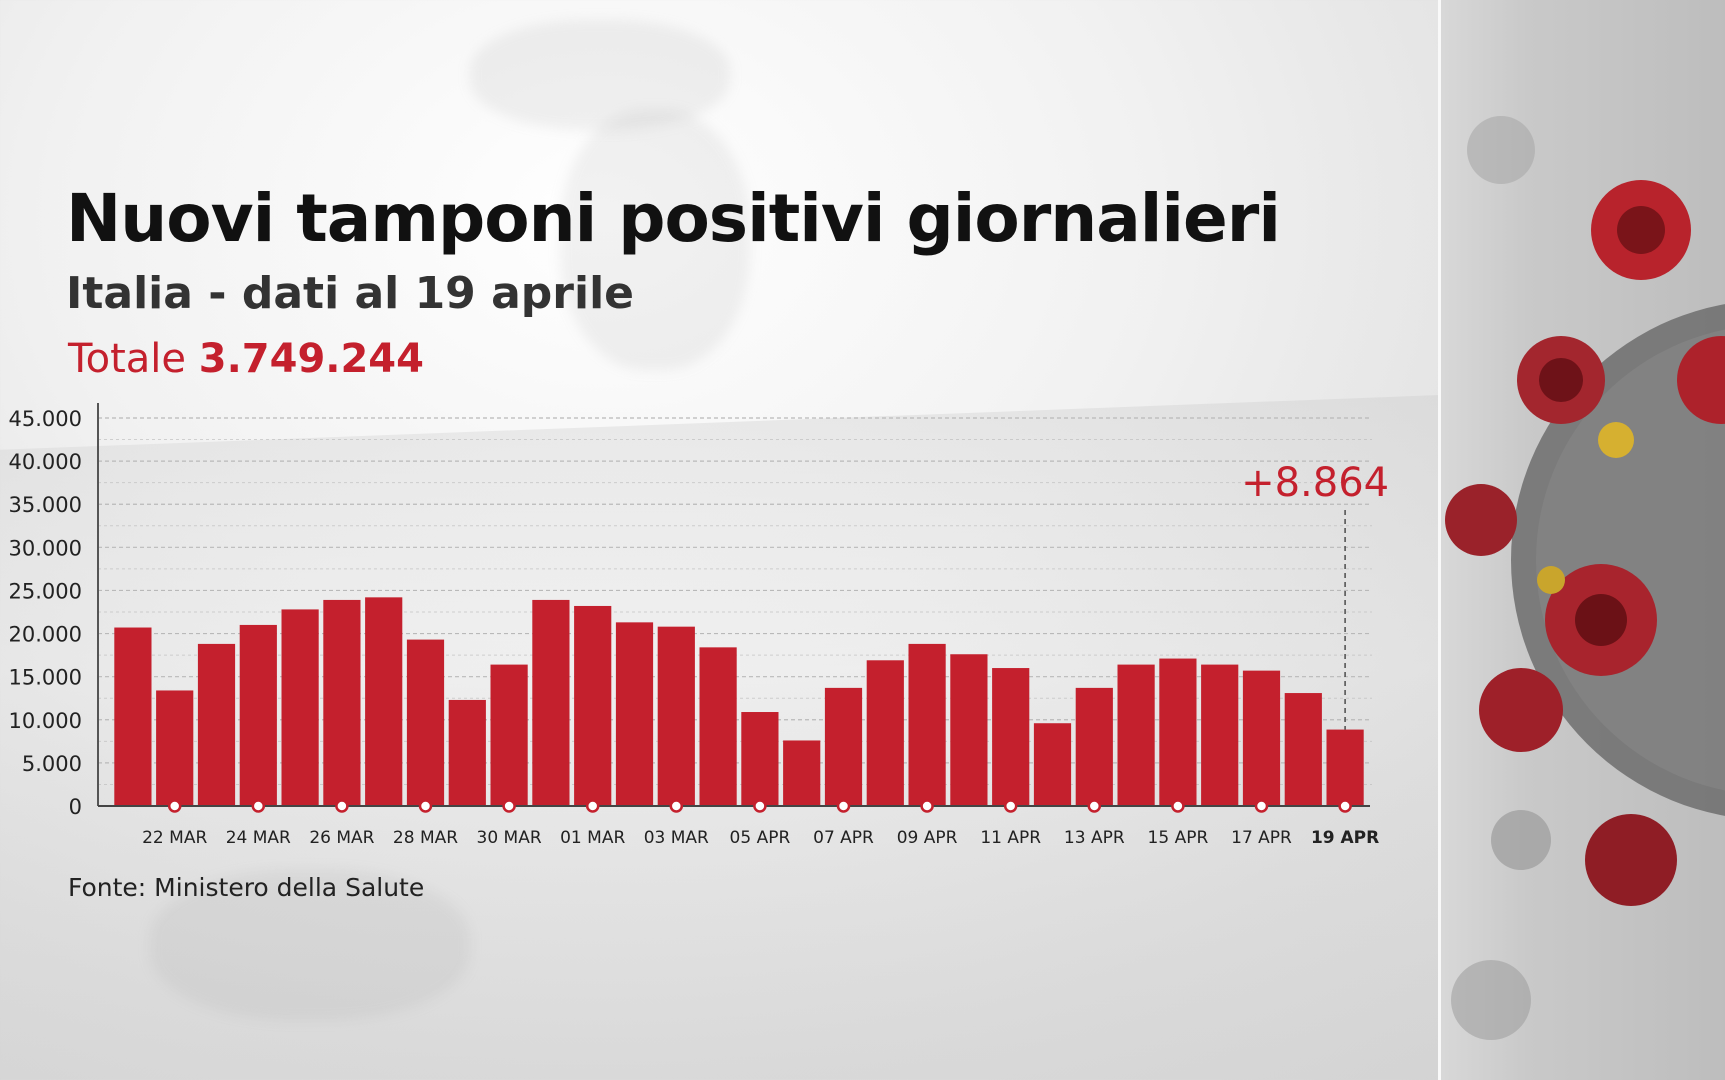 The image size is (1725, 1080). What do you see at coordinates (1178, 838) in the screenshot?
I see `x-tick-label: 15 APR` at bounding box center [1178, 838].